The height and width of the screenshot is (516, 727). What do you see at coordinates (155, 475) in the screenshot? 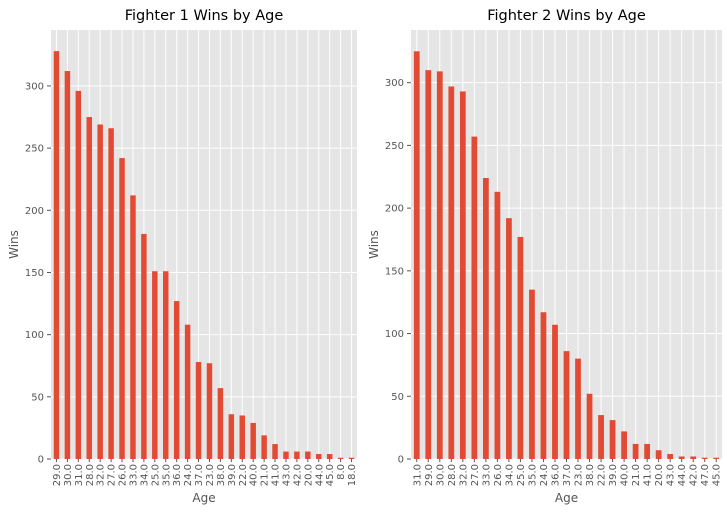
I see `x-tick-label: 25.0` at bounding box center [155, 475].